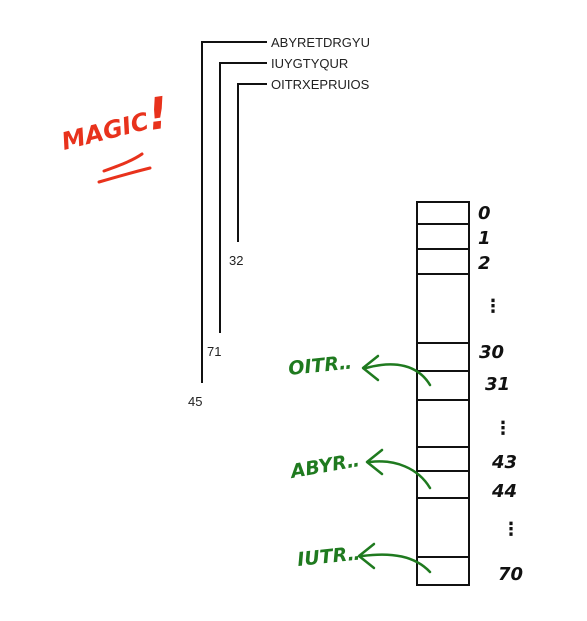 The height and width of the screenshot is (621, 587). What do you see at coordinates (105, 131) in the screenshot?
I see `magic-text: MAGIC` at bounding box center [105, 131].